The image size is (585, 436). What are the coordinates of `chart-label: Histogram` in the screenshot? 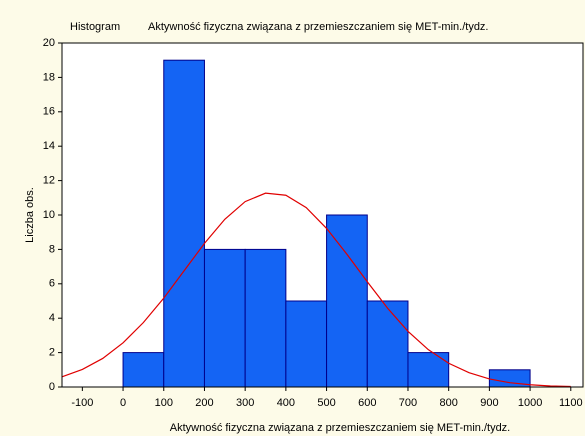 It's located at (95, 27).